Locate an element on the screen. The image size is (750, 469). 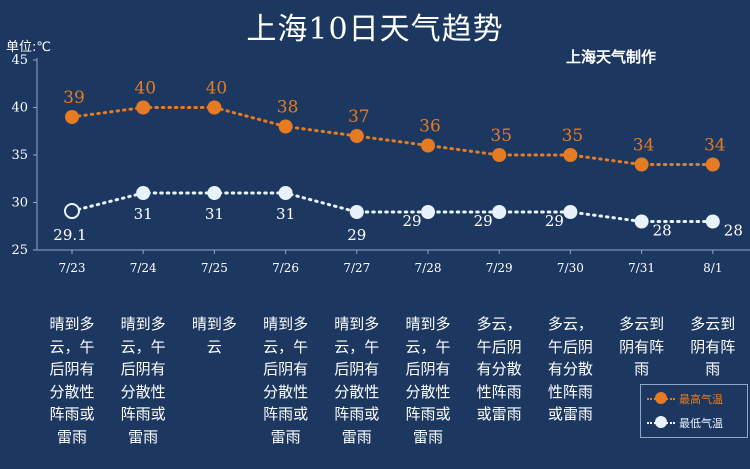
chart-title: 上海10日天气趋势 is located at coordinates (375, 29).